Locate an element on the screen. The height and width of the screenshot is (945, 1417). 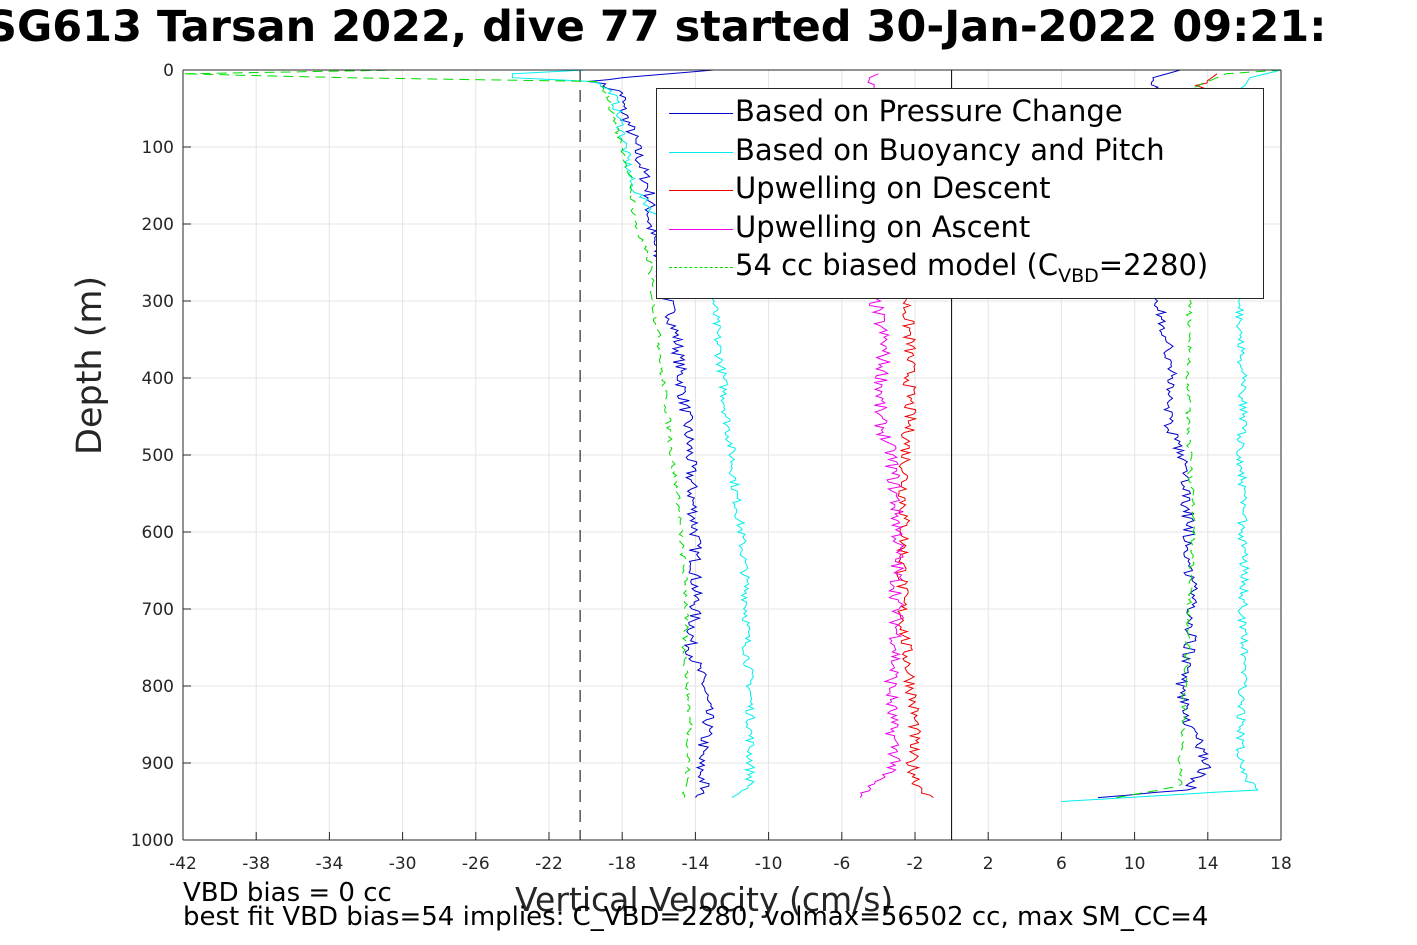
legend-item: Upwelling on Ascent is located at coordinates (960, 227).